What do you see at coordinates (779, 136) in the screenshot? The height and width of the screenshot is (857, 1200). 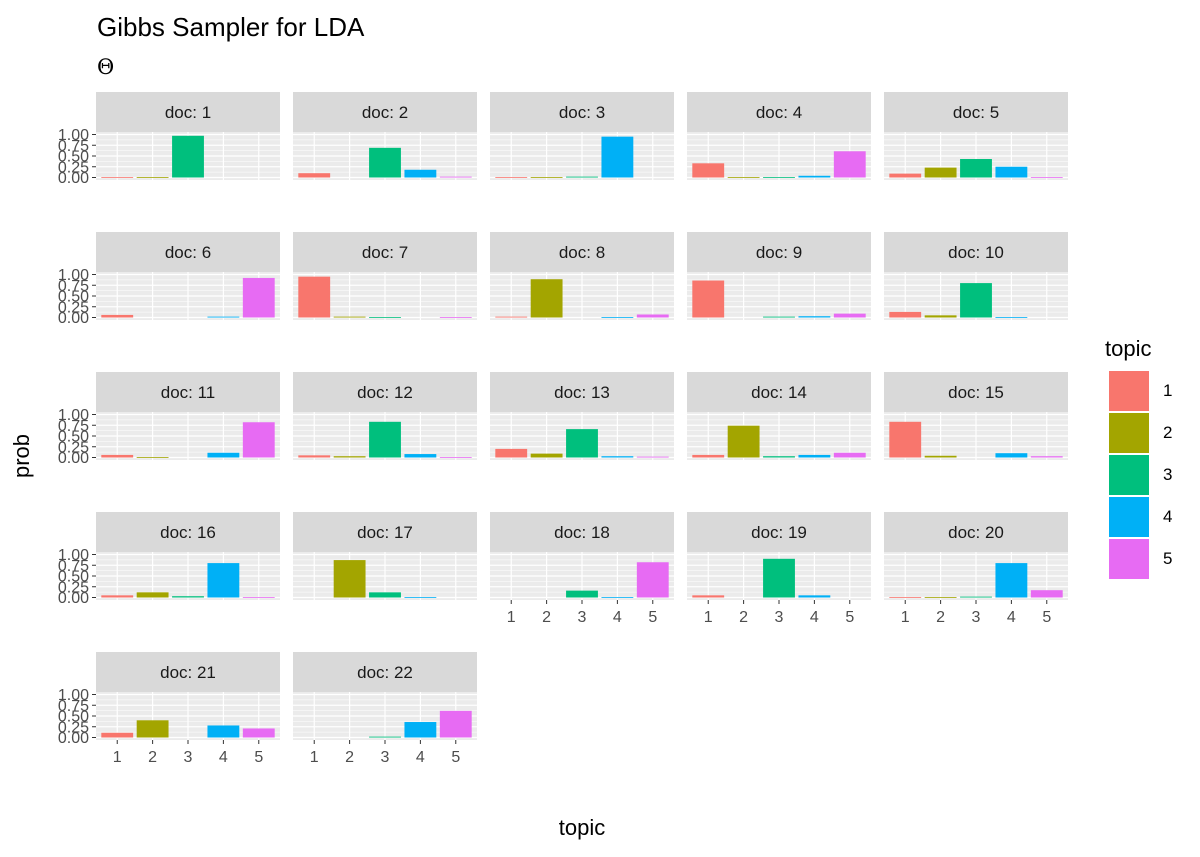 I see `panel-doc-4: doc: 4` at bounding box center [779, 136].